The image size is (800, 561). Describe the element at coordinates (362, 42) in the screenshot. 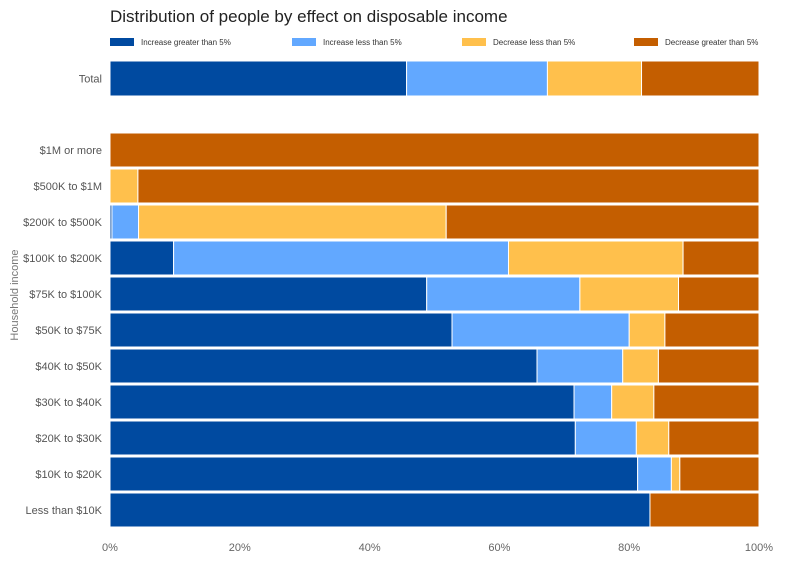

I see `legend-label-1: Increase less than 5%` at that location.